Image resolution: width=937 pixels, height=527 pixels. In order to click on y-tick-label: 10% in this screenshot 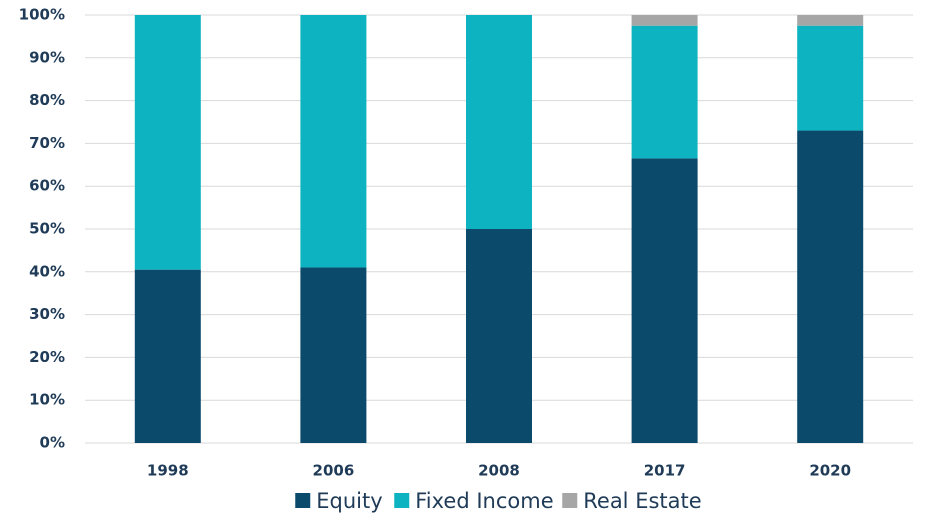, I will do `click(47, 400)`.